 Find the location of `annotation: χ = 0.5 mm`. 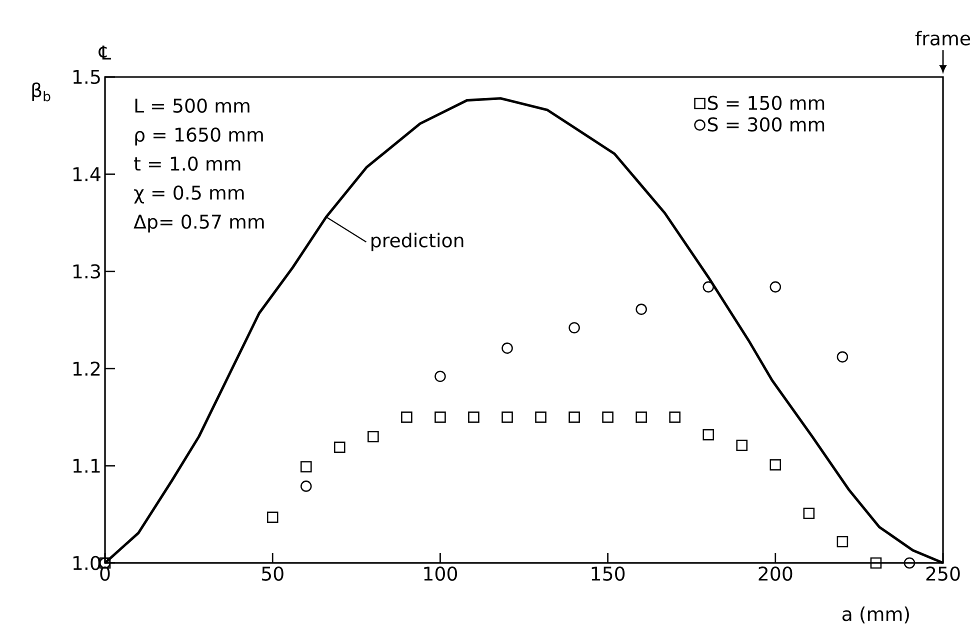

annotation: χ = 0.5 mm is located at coordinates (189, 195).